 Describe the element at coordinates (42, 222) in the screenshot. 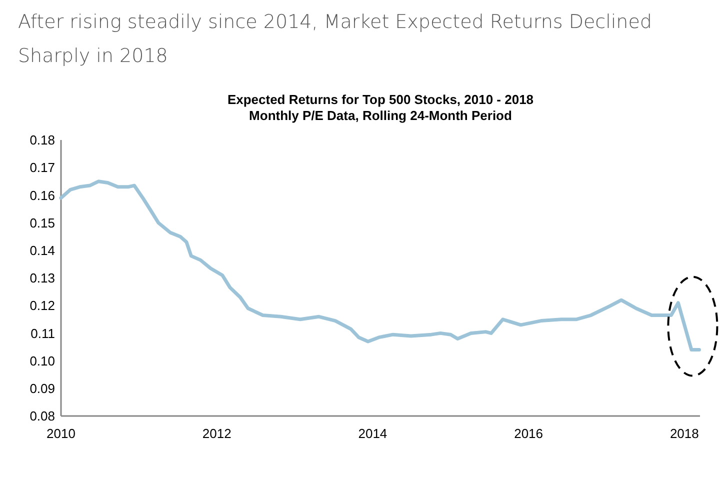

I see `y-tick-label: 0.15` at that location.